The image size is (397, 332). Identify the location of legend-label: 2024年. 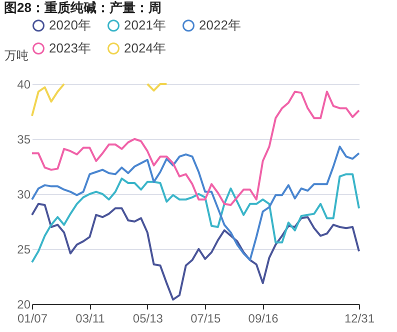
(145, 48).